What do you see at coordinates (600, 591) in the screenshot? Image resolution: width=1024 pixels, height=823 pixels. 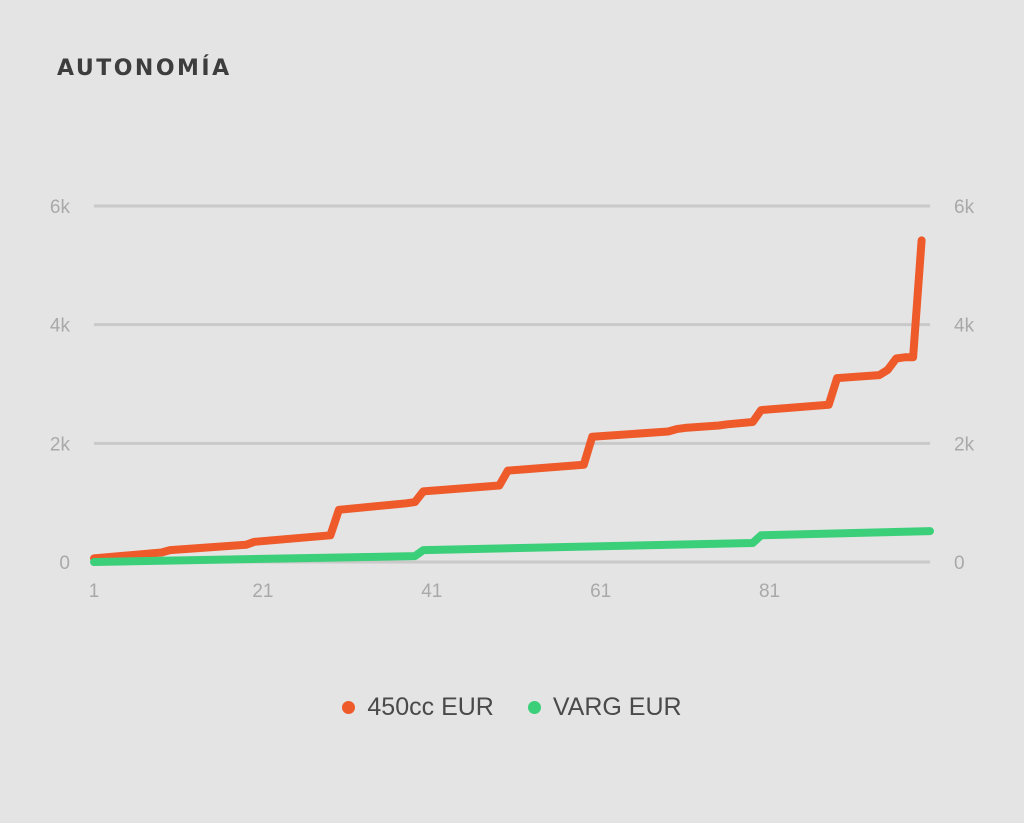 I see `x-tick-label: 61` at bounding box center [600, 591].